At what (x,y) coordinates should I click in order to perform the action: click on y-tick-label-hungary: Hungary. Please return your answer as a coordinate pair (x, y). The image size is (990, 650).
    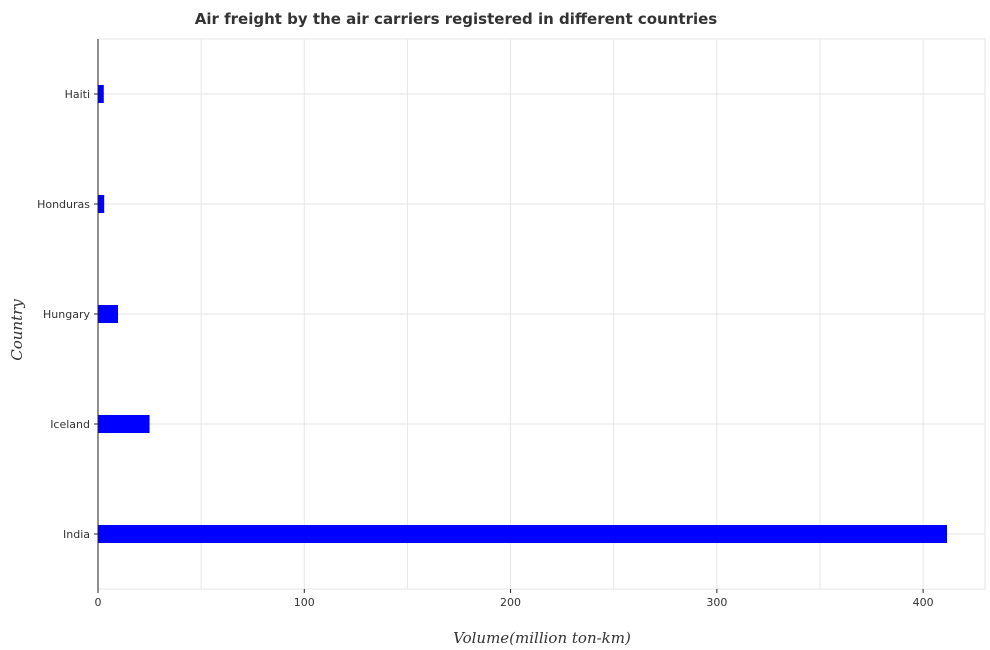
    Looking at the image, I should click on (66, 314).